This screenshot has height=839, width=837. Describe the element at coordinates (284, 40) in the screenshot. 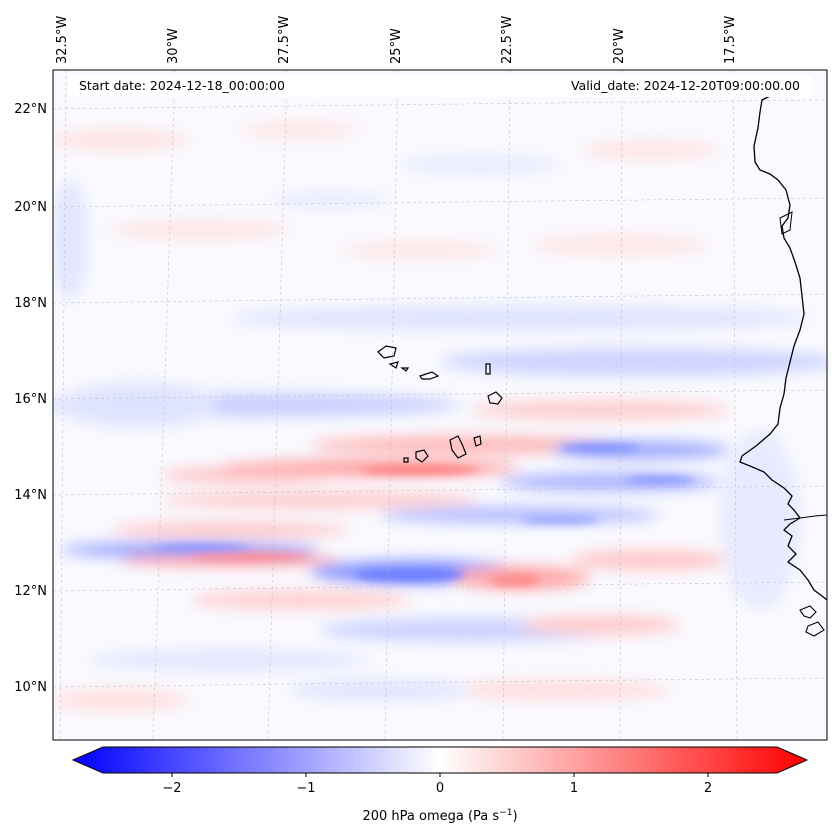

I see `lon-label-27-5w: 27.5°W` at that location.